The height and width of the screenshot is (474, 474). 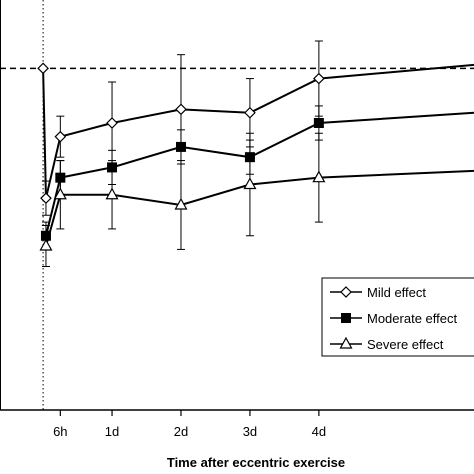 What do you see at coordinates (259, 208) in the screenshot?
I see `severe-effect-line` at bounding box center [259, 208].